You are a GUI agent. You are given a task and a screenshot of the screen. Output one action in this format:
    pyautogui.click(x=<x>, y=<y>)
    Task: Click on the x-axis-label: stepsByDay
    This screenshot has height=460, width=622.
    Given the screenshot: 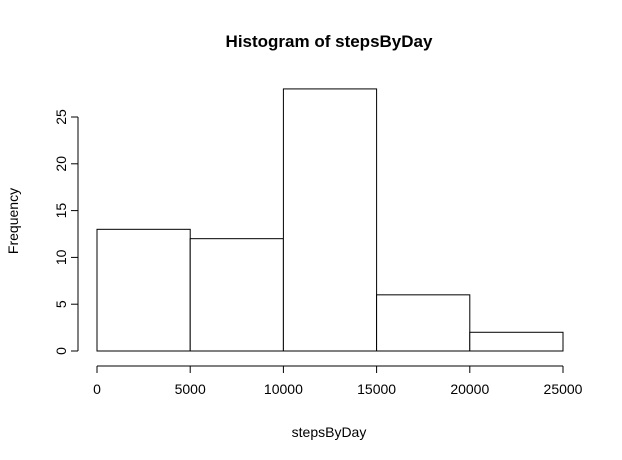 What is the action you would take?
    pyautogui.click(x=329, y=432)
    